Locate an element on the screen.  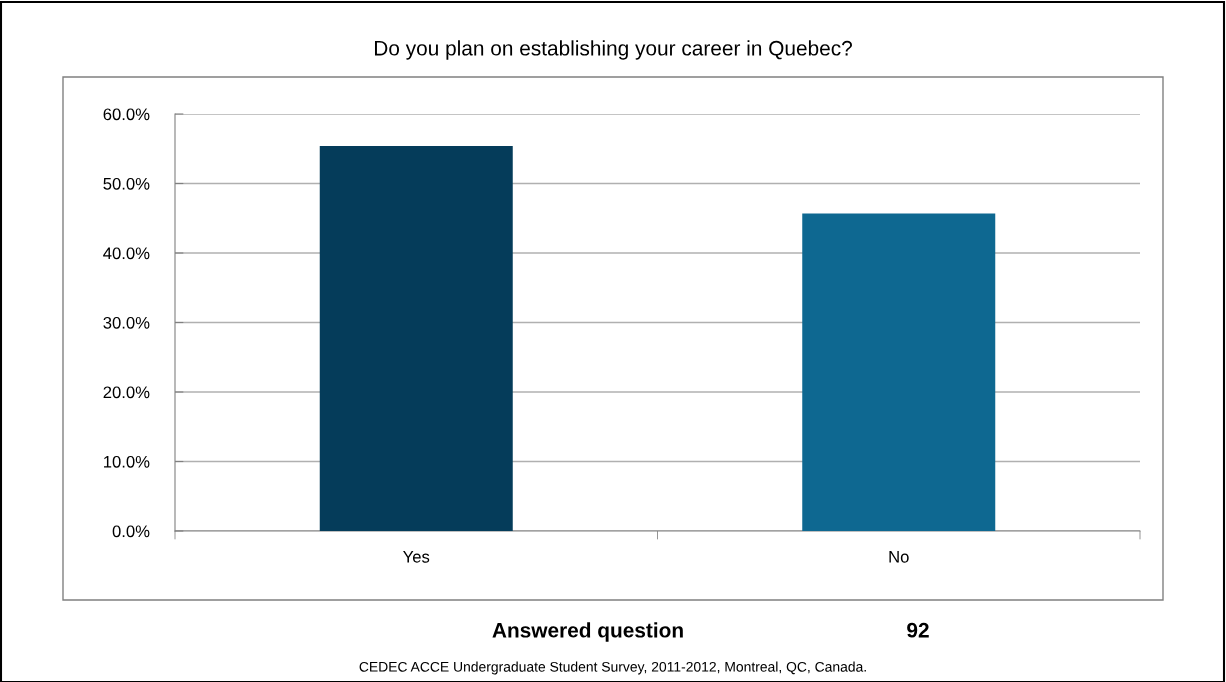
text: 92 is located at coordinates (918, 630).